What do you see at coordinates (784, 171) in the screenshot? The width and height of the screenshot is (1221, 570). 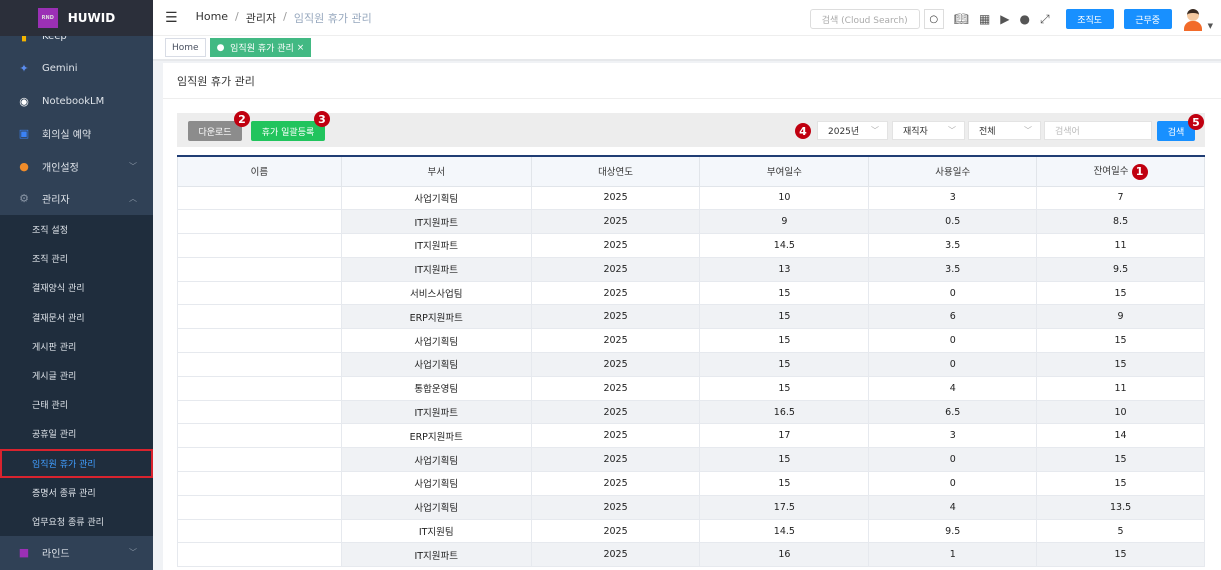 I see `column-header: 부여일수` at bounding box center [784, 171].